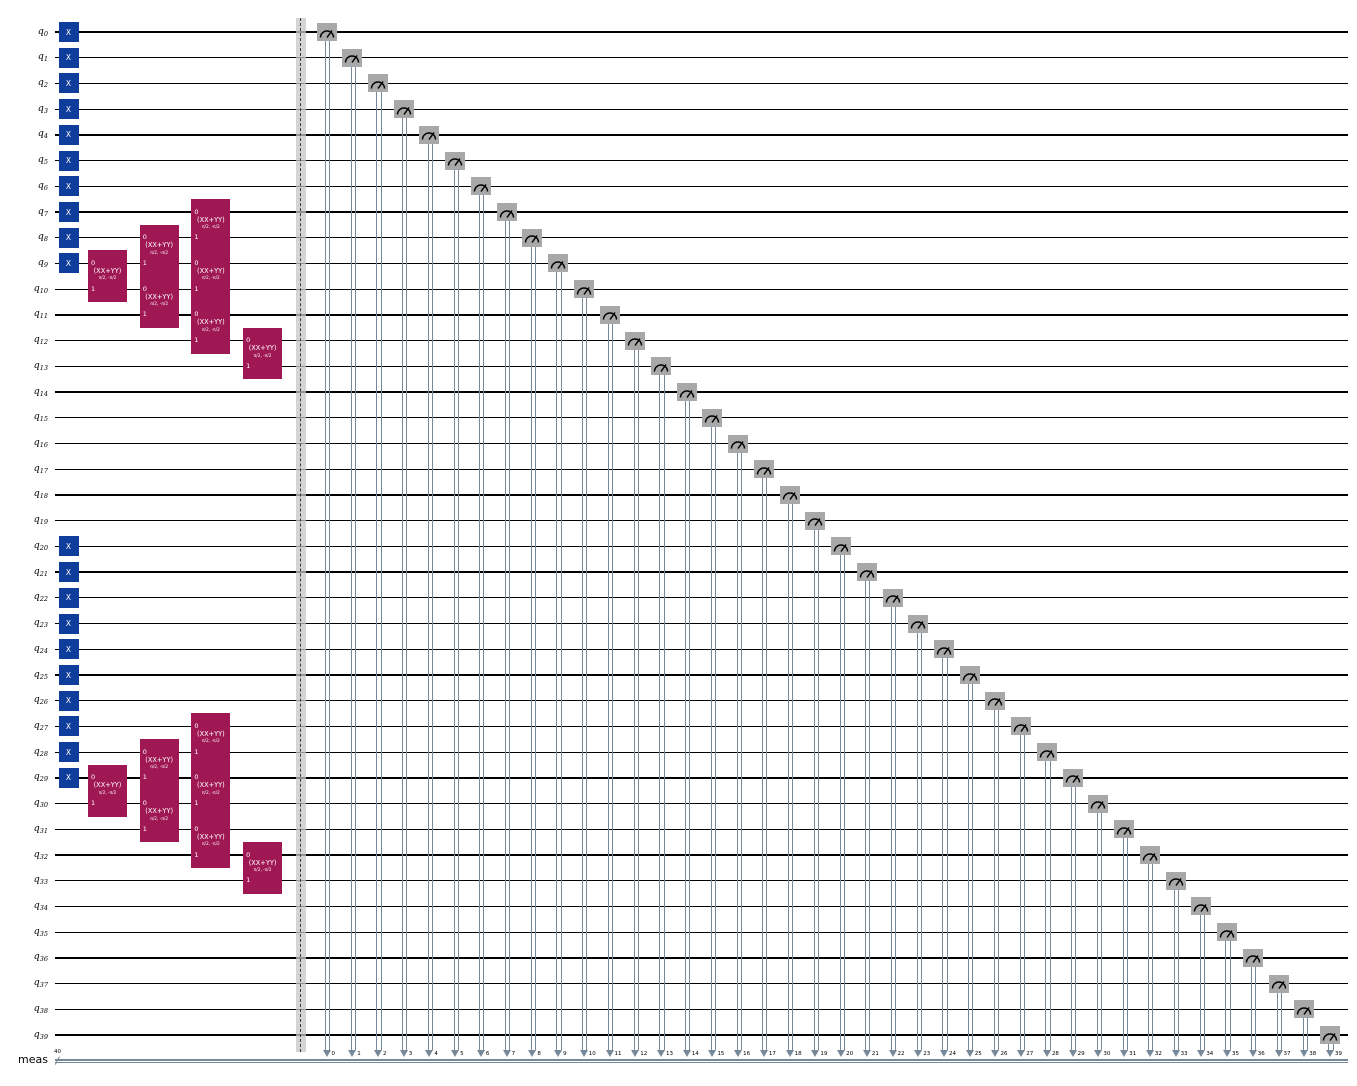 This screenshot has height=1086, width=1357. I want to click on qubit-label-index: 13, so click(43, 367).